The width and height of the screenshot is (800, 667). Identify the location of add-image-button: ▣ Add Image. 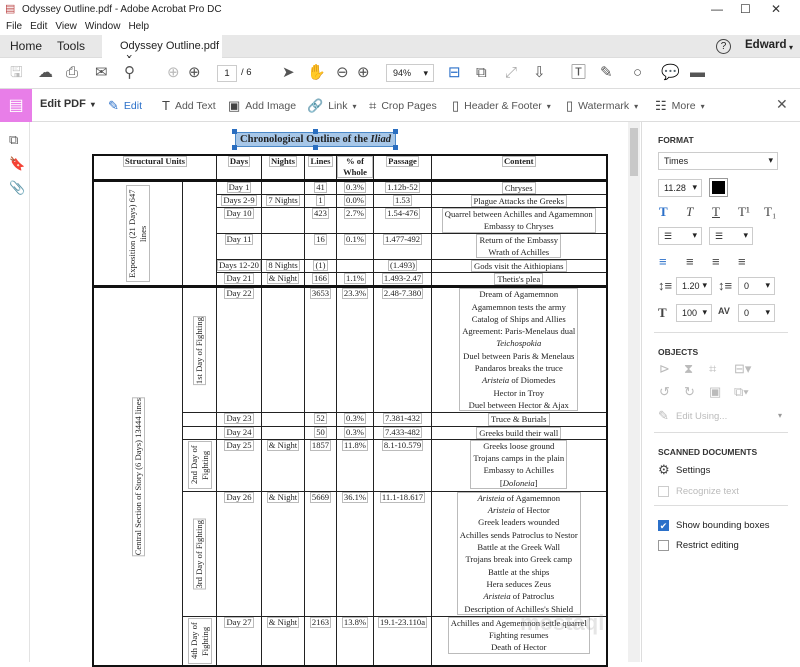
(262, 106).